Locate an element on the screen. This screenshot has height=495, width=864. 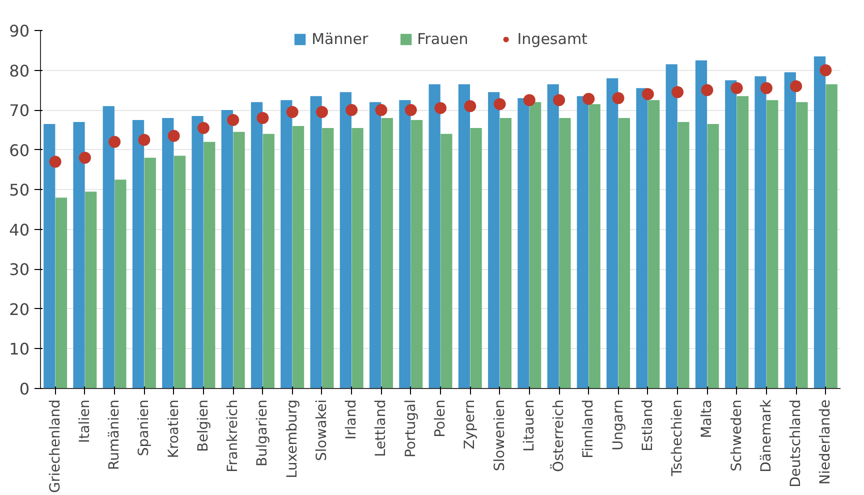
y-tick-label: 30 is located at coordinates (19, 270).